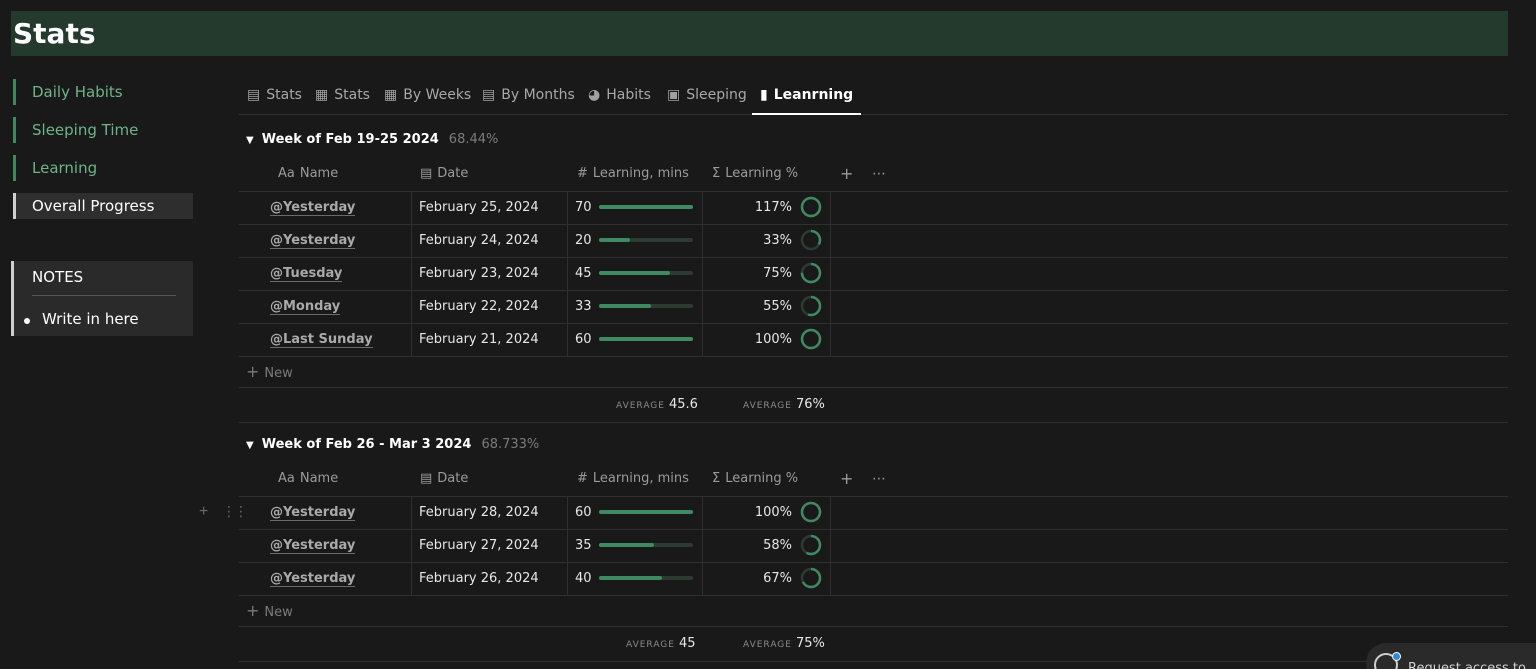 The height and width of the screenshot is (669, 1536). Describe the element at coordinates (777, 578) in the screenshot. I see `cell-pct: 67%` at that location.